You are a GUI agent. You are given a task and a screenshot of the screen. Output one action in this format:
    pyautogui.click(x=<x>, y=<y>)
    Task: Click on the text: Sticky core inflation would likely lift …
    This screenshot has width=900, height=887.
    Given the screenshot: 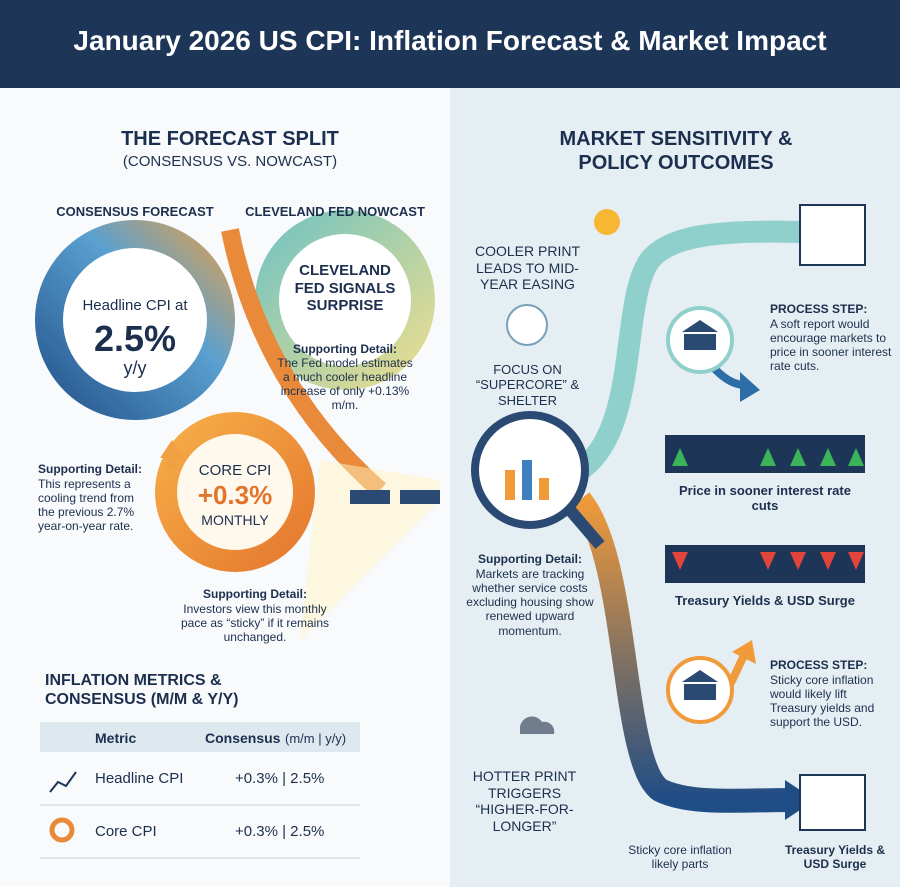 What is the action you would take?
    pyautogui.click(x=822, y=701)
    